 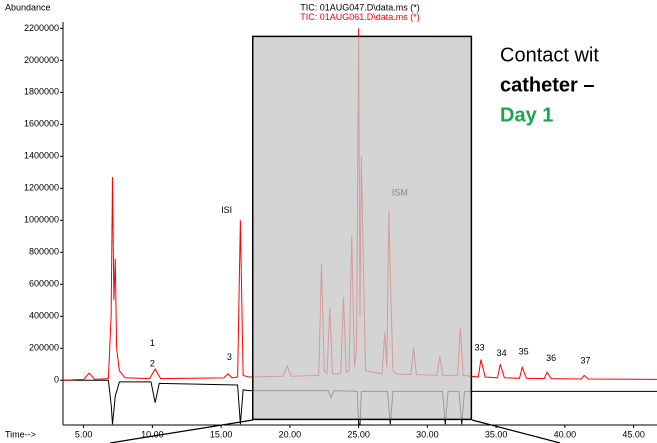 What do you see at coordinates (84, 434) in the screenshot?
I see `x-tick-label: 5.00` at bounding box center [84, 434].